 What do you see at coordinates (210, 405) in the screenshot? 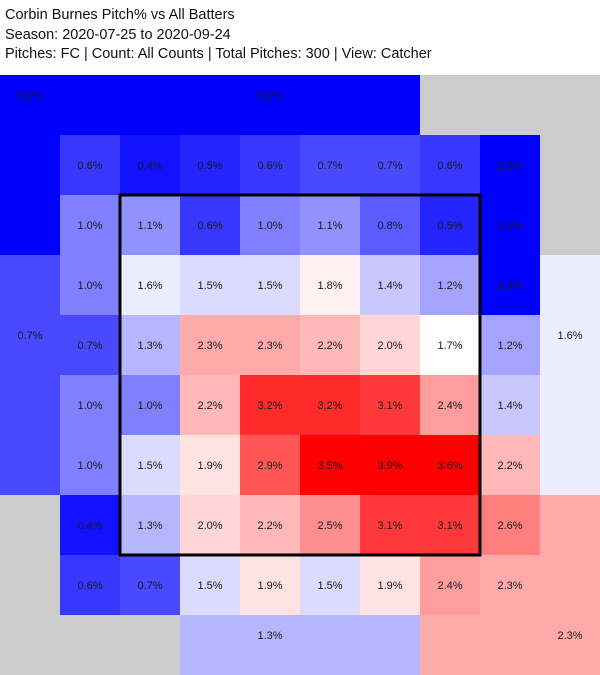
I see `heatmap-cell-r5-c3` at bounding box center [210, 405].